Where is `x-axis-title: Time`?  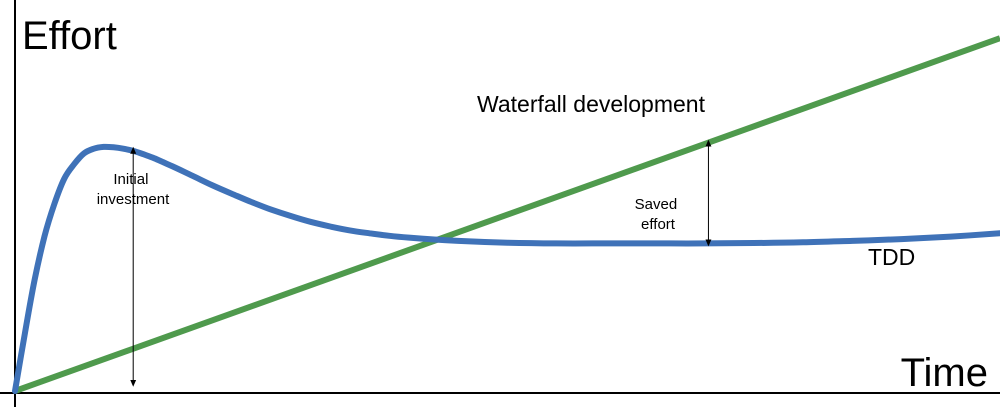 x-axis-title: Time is located at coordinates (944, 373).